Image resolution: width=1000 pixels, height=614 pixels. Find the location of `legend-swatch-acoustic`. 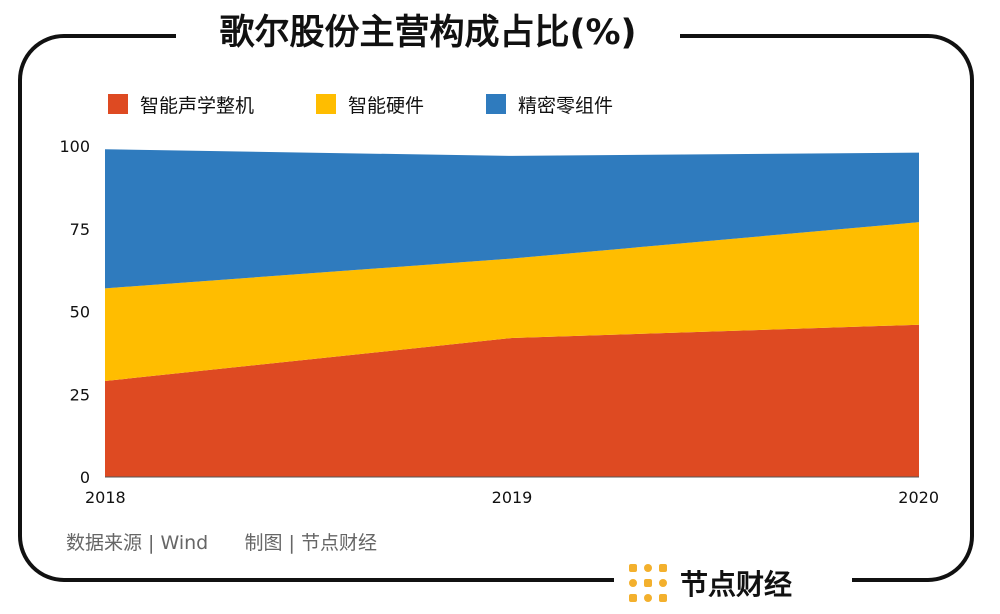

legend-swatch-acoustic is located at coordinates (118, 104).